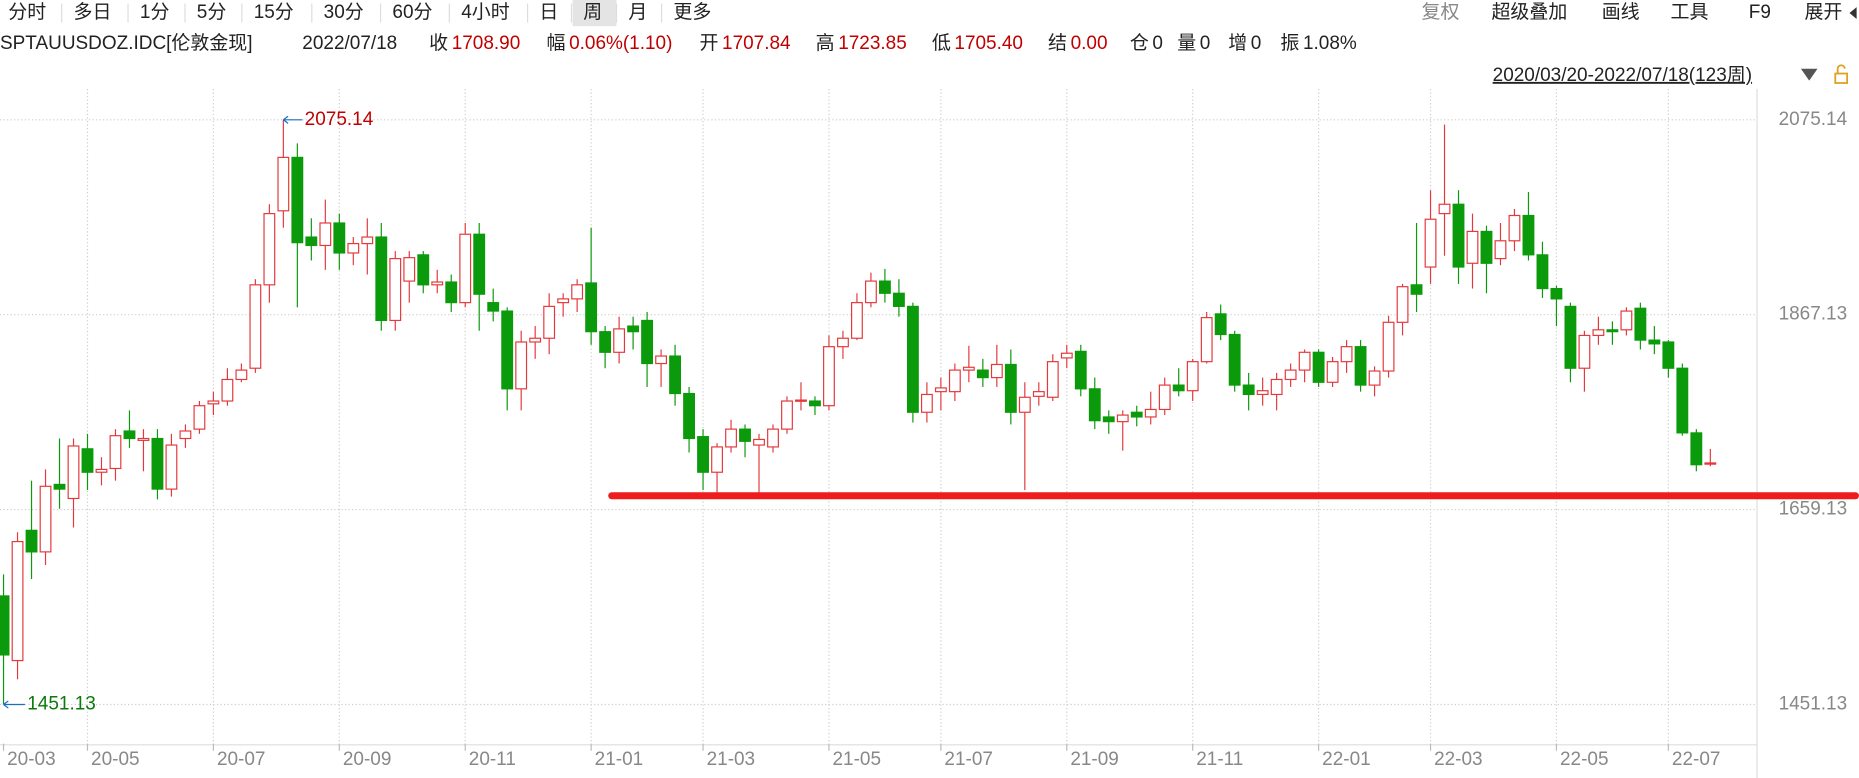 This screenshot has height=778, width=1859. Describe the element at coordinates (548, 12) in the screenshot. I see `period-button: 日` at that location.